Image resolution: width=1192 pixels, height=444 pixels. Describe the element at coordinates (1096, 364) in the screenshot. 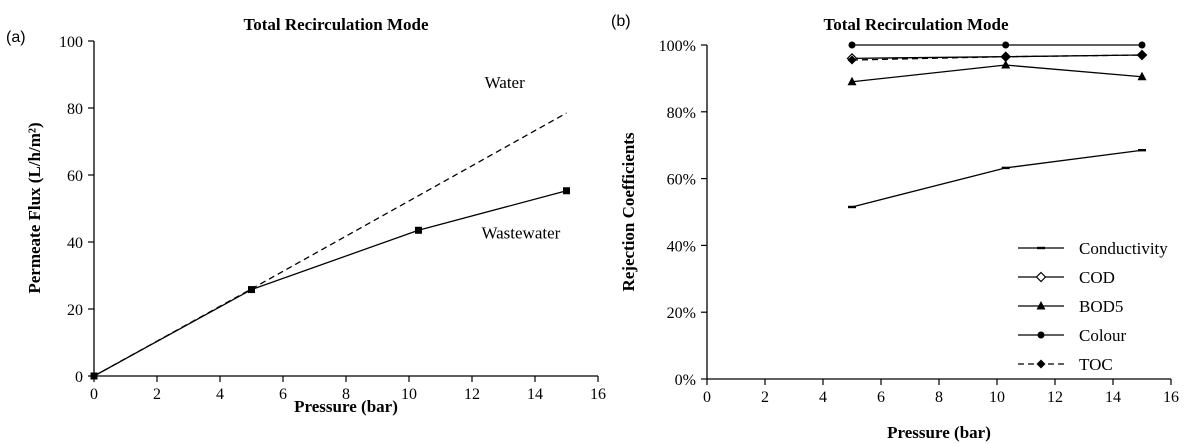

I see `legend-label-toc: TOC` at that location.